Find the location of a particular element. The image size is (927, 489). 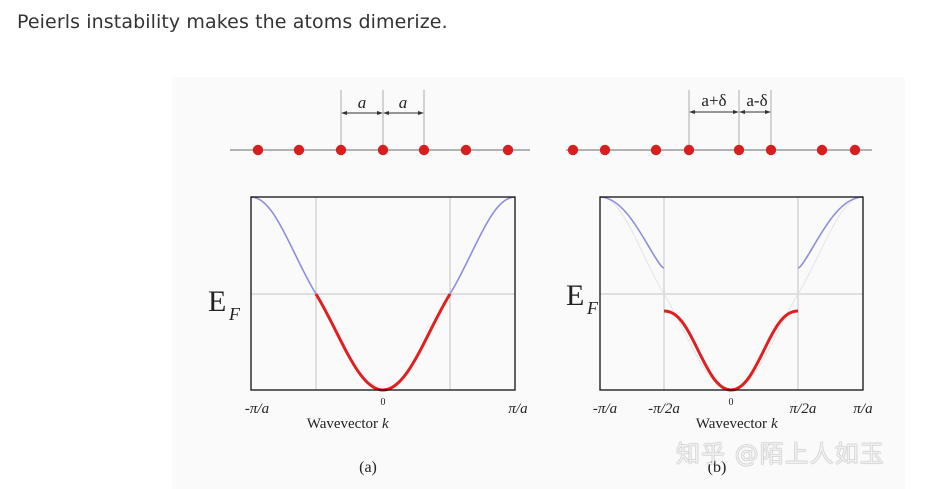

empty-band-left is located at coordinates (283, 245).